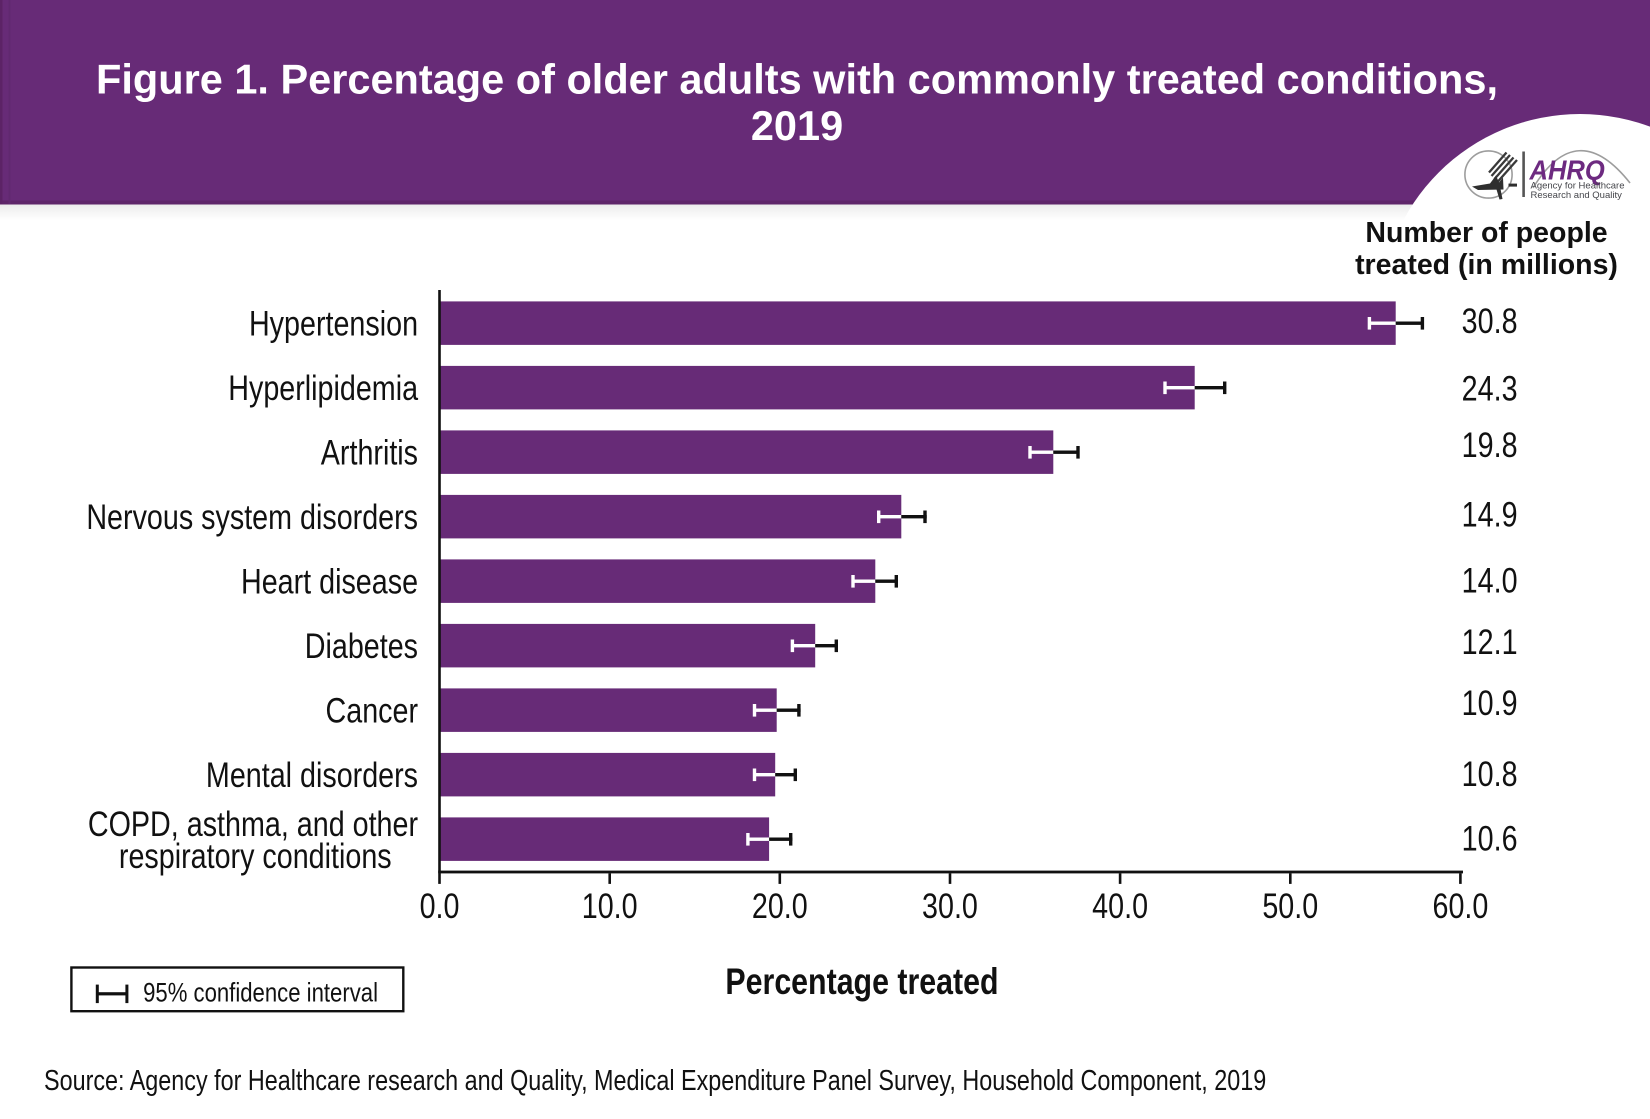  What do you see at coordinates (369, 452) in the screenshot?
I see `svg-text: Arthritis` at bounding box center [369, 452].